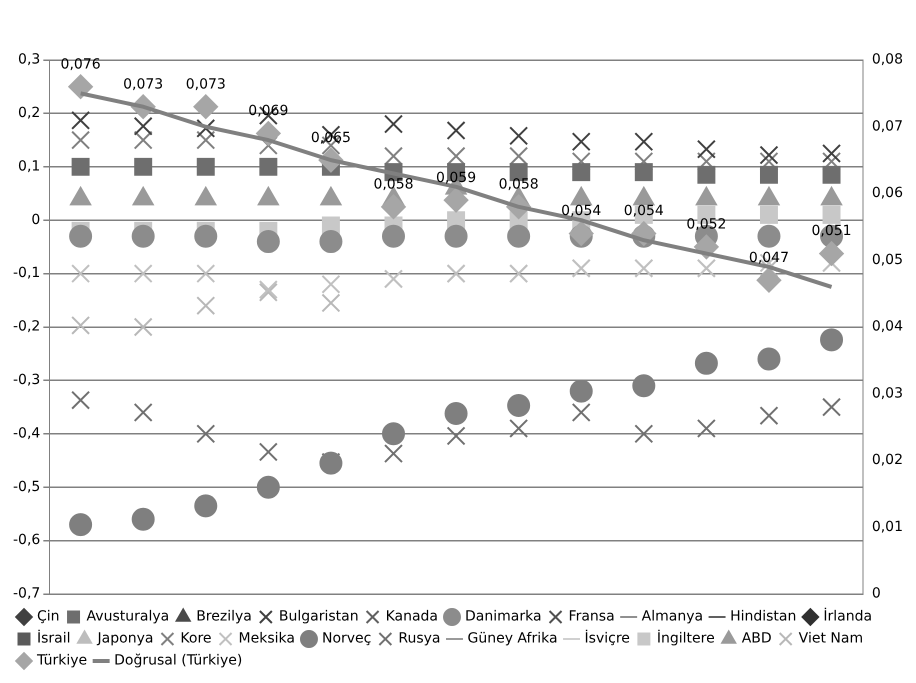 The image size is (916, 683). What do you see at coordinates (178, 660) in the screenshot?
I see `legend-label: Doğrusal (Türkiye)` at bounding box center [178, 660].